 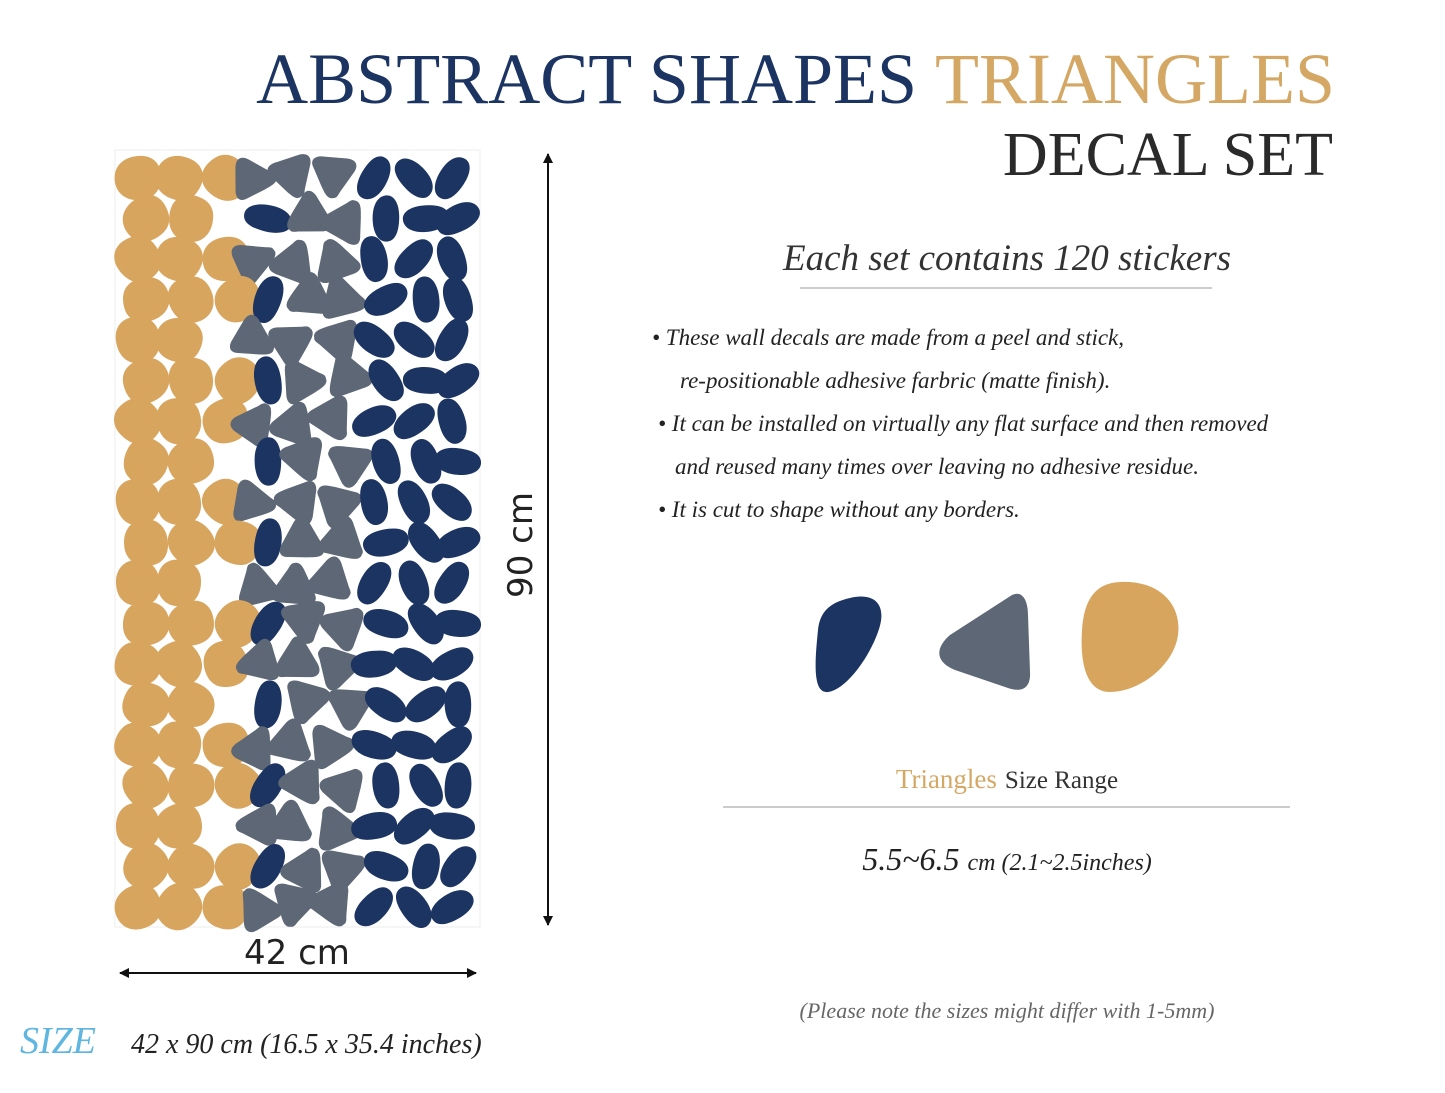 I want to click on height-label: 90 cm, so click(x=521, y=545).